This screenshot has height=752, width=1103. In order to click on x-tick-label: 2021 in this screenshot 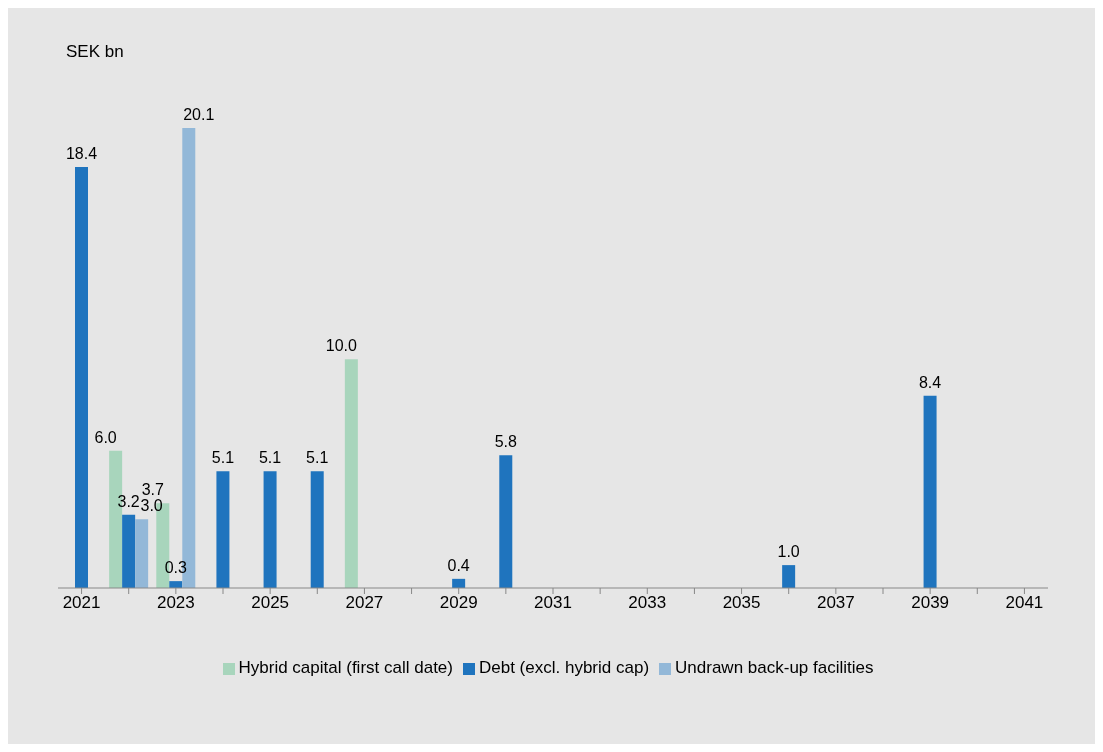, I will do `click(81, 603)`.